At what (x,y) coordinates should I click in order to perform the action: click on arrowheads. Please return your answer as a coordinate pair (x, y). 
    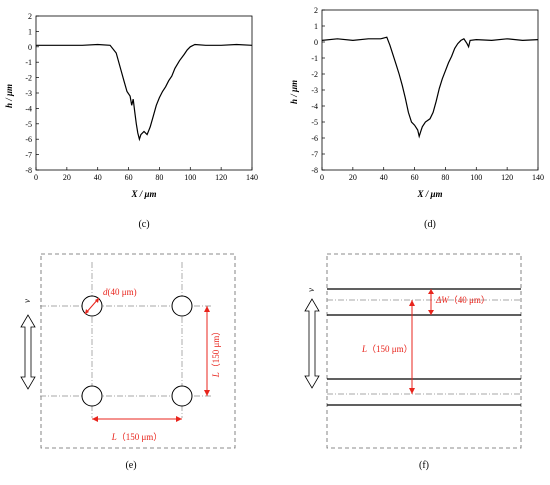
    Looking at the image, I should click on (92, 306).